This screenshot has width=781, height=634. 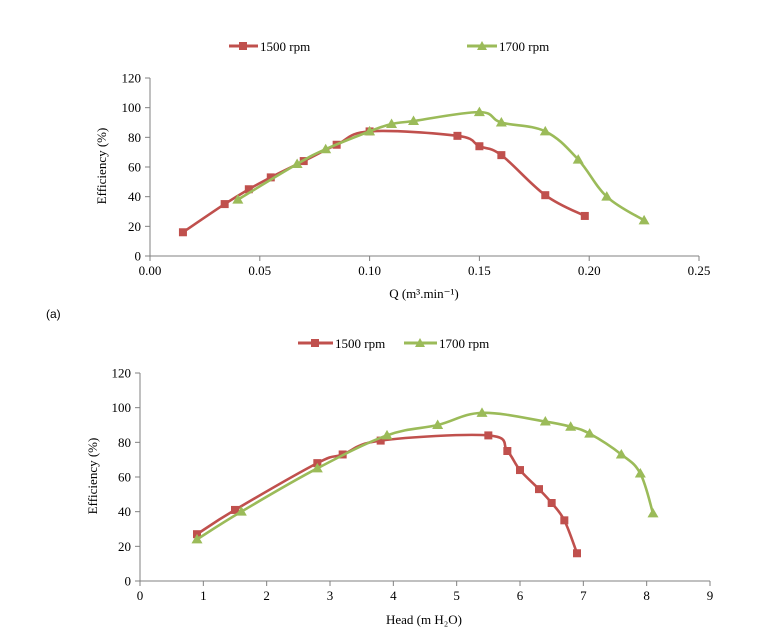 I want to click on x-tick-label: 0.10, so click(x=369, y=270).